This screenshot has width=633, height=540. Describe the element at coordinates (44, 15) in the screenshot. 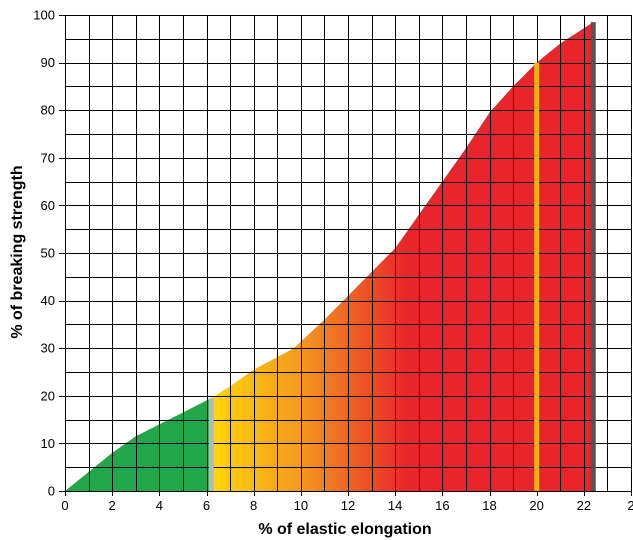

I see `y-tick-label: 100` at that location.